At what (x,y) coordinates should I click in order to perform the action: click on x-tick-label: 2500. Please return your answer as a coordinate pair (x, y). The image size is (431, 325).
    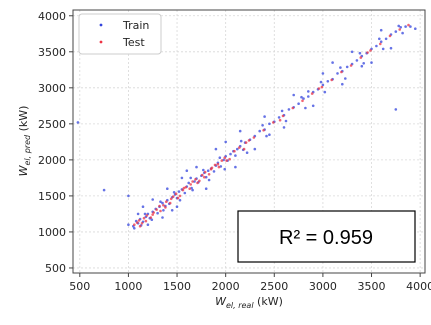
    Looking at the image, I should click on (274, 286).